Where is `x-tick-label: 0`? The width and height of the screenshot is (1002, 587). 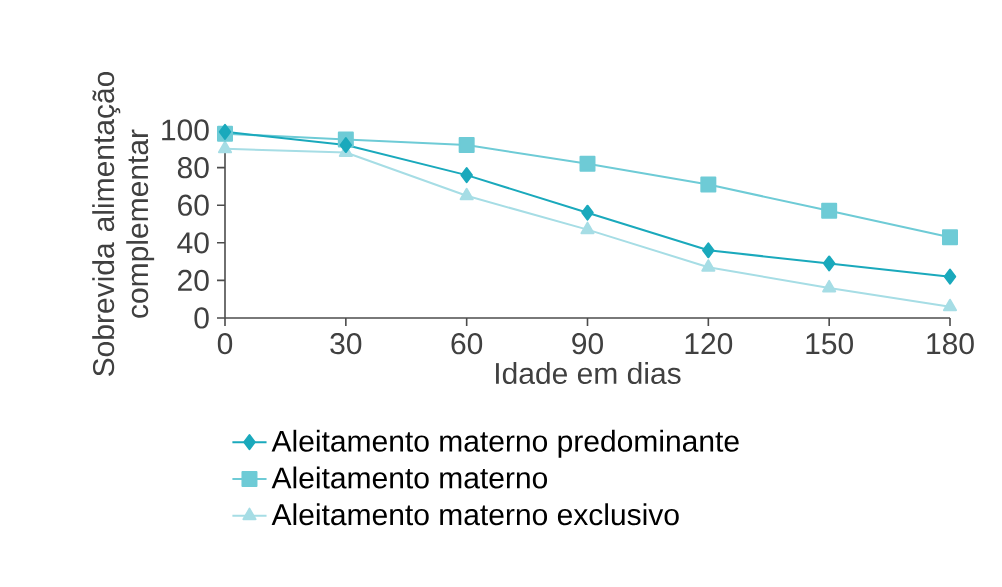
x-tick-label: 0 is located at coordinates (225, 344).